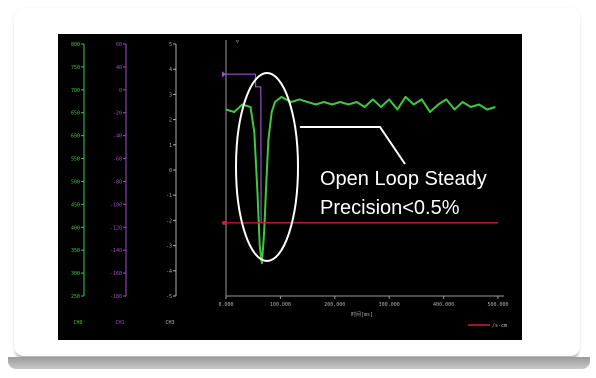 The height and width of the screenshot is (378, 596). What do you see at coordinates (389, 305) in the screenshot?
I see `x-tick-label: 300.000` at bounding box center [389, 305].